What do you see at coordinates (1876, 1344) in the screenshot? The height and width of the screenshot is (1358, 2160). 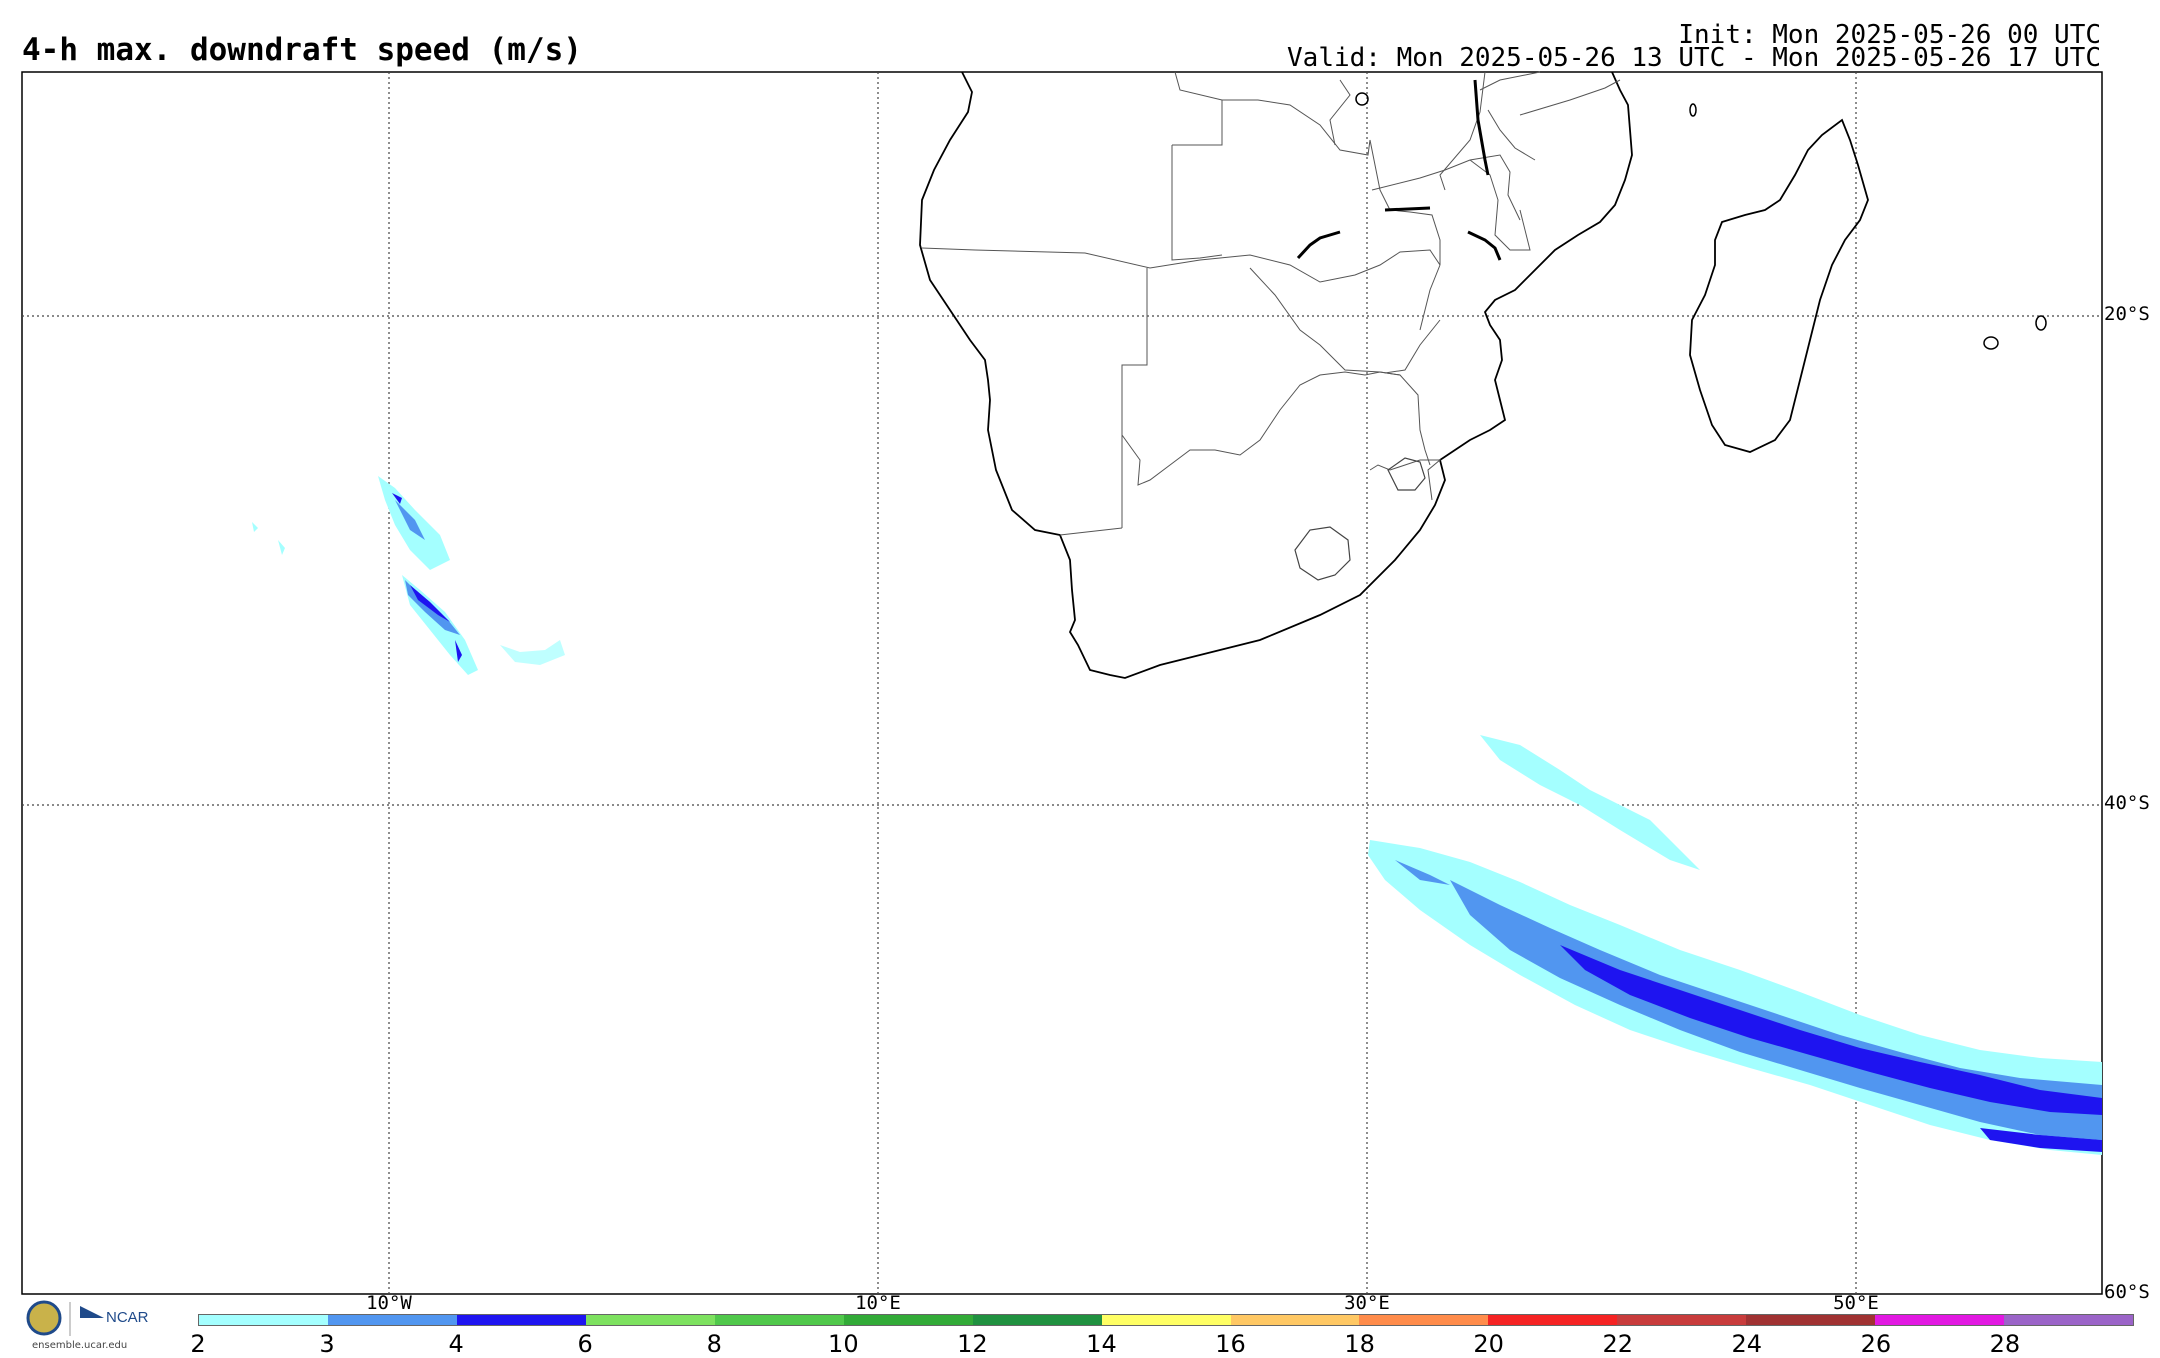 I see `colorbar-tick-label: 26` at bounding box center [1876, 1344].